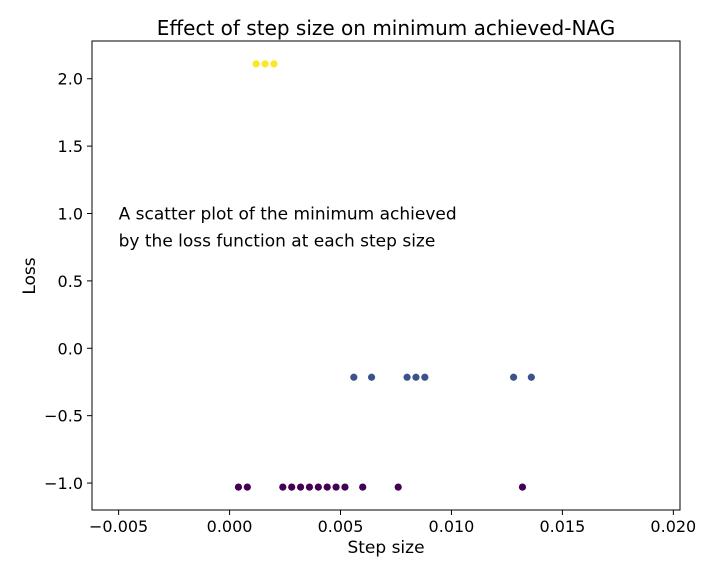  I want to click on y-tick-label: 0.5, so click(70, 281).